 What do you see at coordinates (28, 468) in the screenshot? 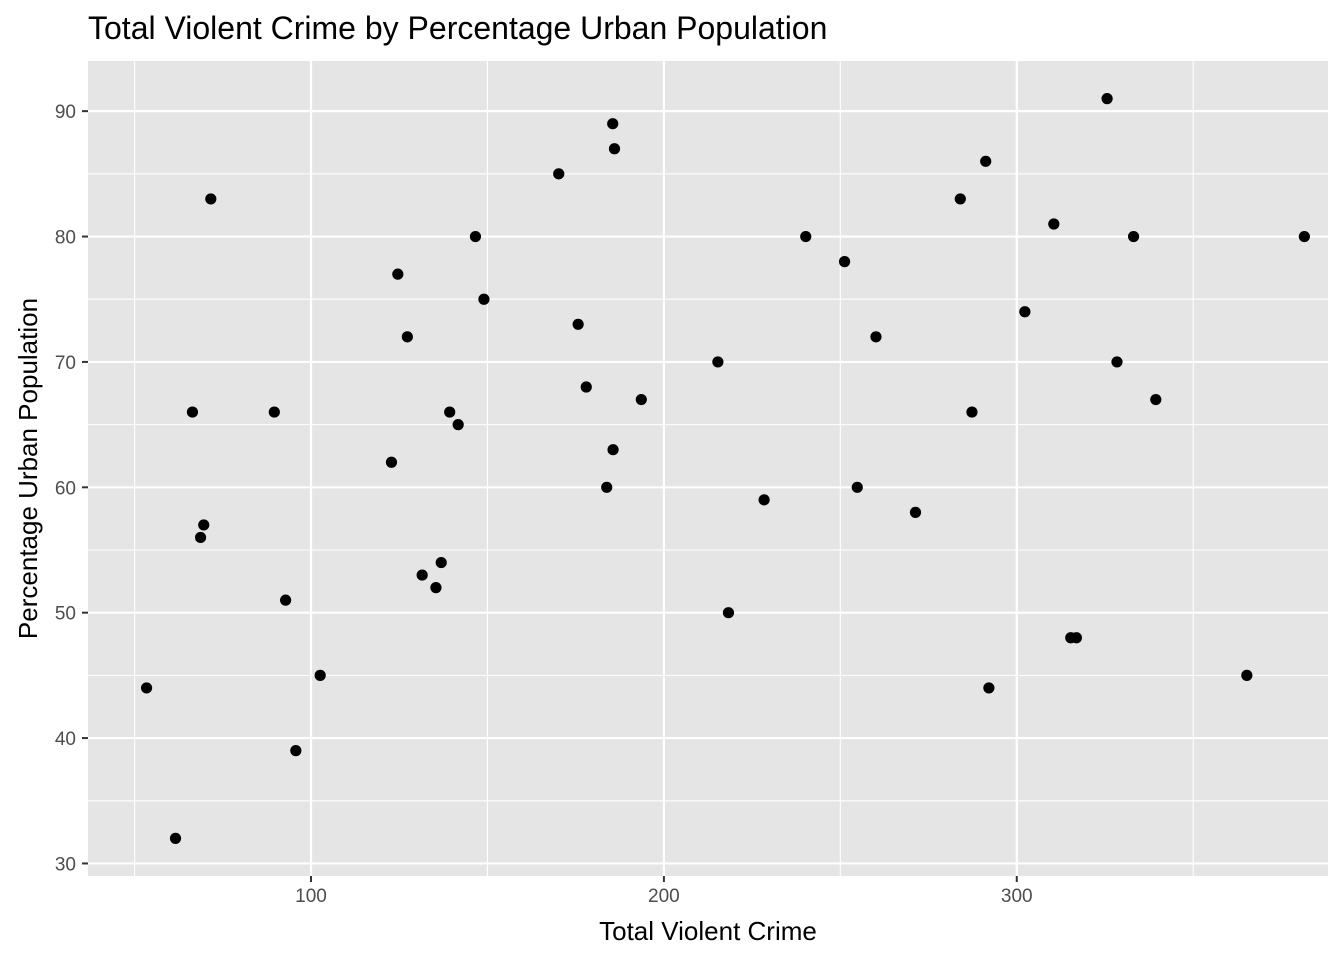
I see `y-axis-title: Percentage Urban Population` at bounding box center [28, 468].